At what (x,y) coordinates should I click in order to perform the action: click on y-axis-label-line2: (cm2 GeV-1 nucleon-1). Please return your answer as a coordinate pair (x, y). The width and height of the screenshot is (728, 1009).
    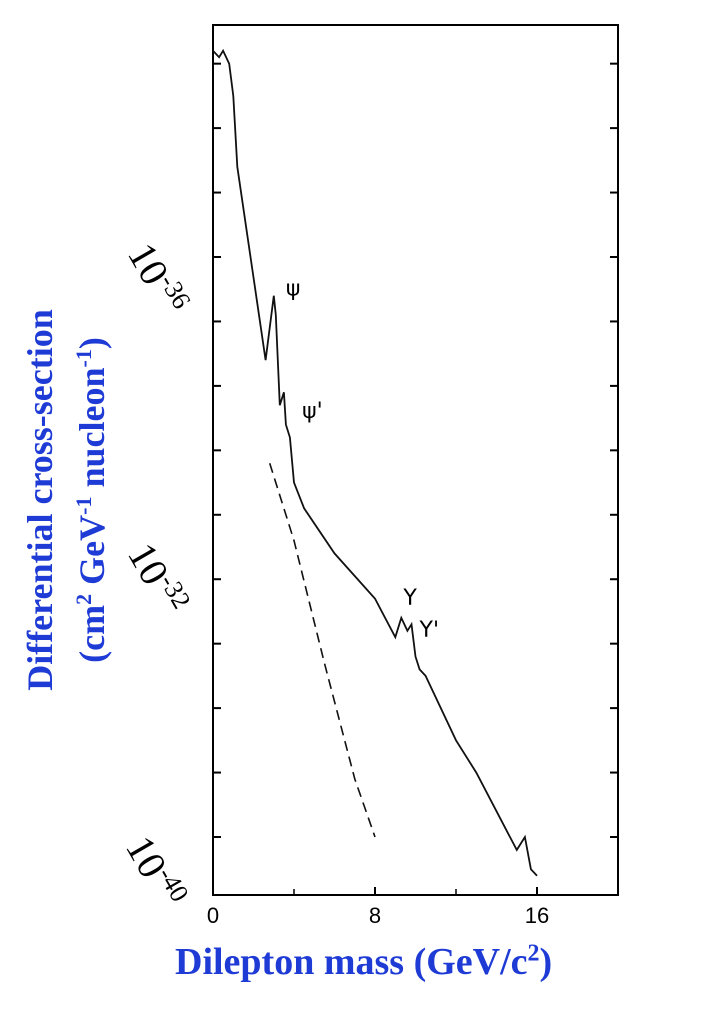
    Looking at the image, I should click on (91, 500).